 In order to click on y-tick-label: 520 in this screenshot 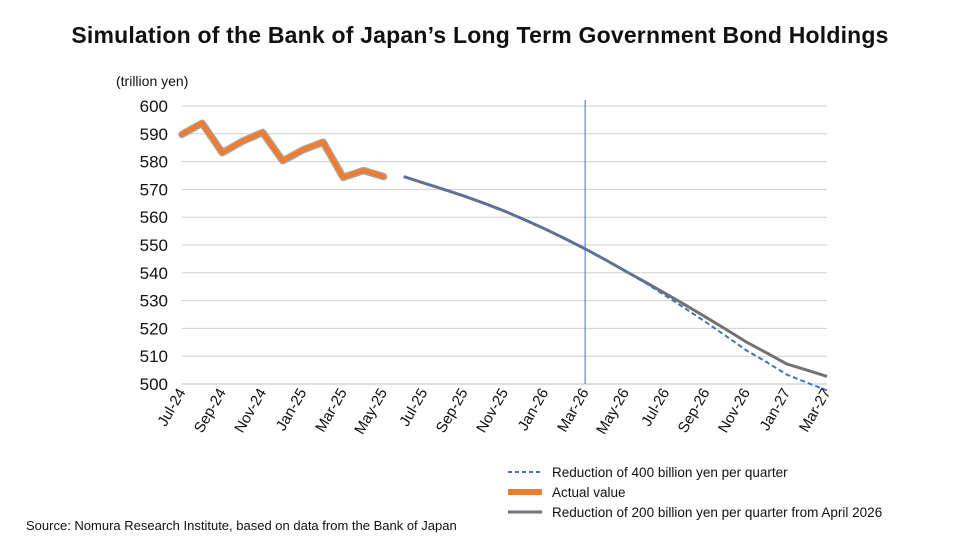, I will do `click(154, 328)`.